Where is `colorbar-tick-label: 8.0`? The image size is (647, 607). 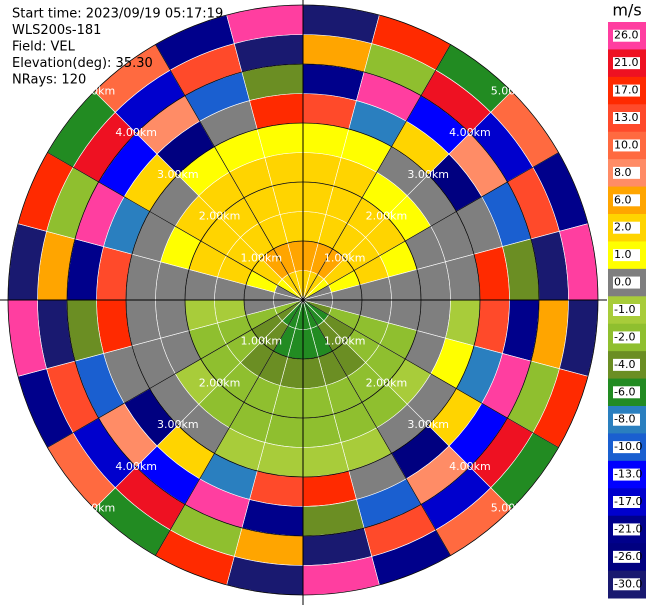
colorbar-tick-label: 8.0 is located at coordinates (623, 172).